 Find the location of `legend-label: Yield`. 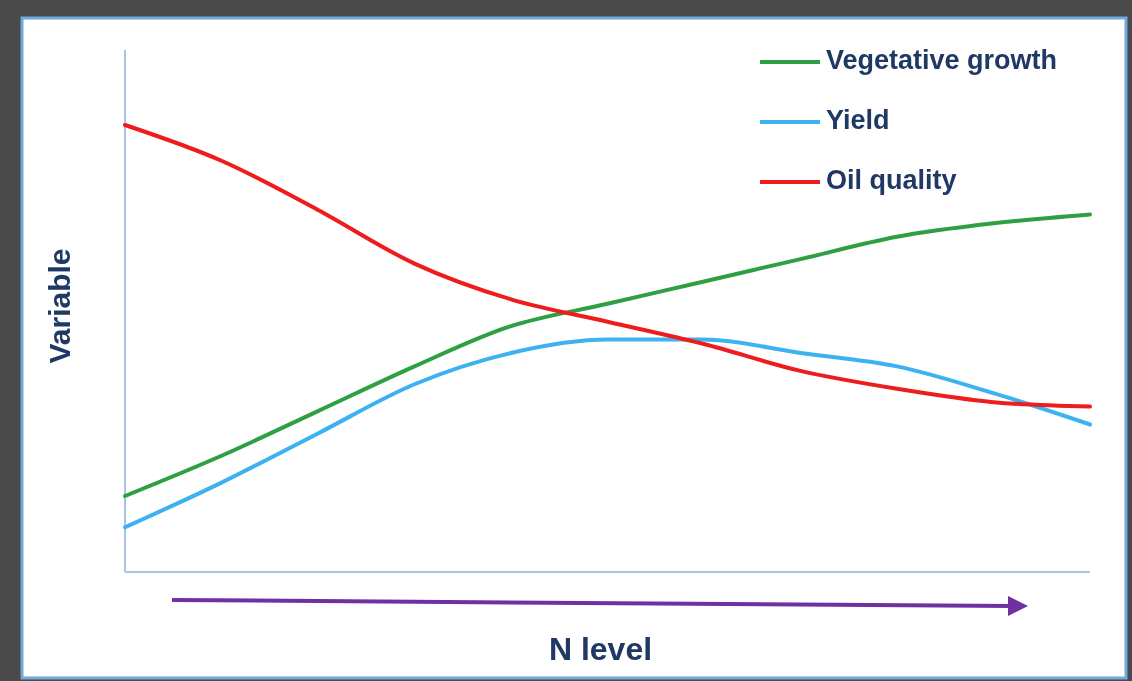

legend-label: Yield is located at coordinates (858, 120).